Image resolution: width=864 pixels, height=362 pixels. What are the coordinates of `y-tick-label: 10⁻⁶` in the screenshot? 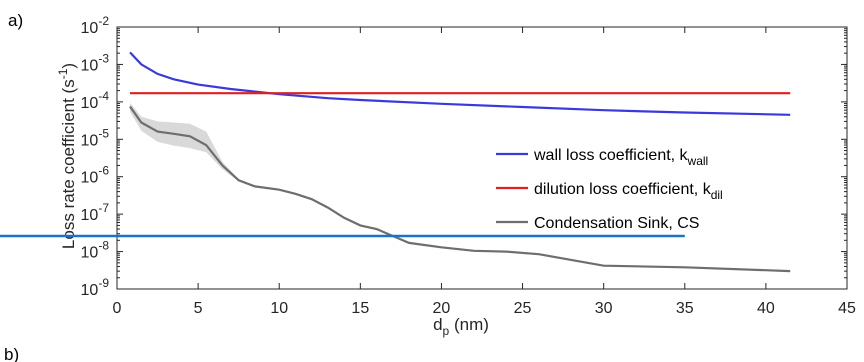 It's located at (95, 175).